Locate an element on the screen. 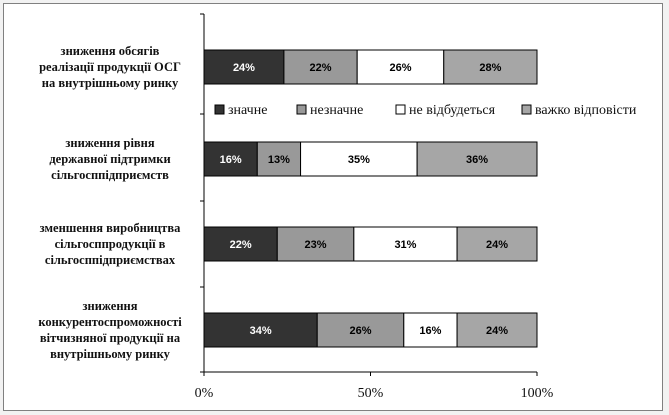 The height and width of the screenshot is (415, 669). category-label: на внутрішньому ринку is located at coordinates (110, 83).